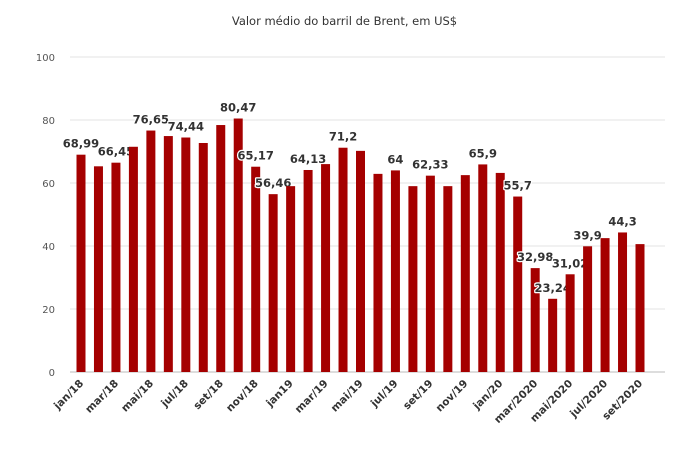  I want to click on bar-jun/18, so click(168, 254).